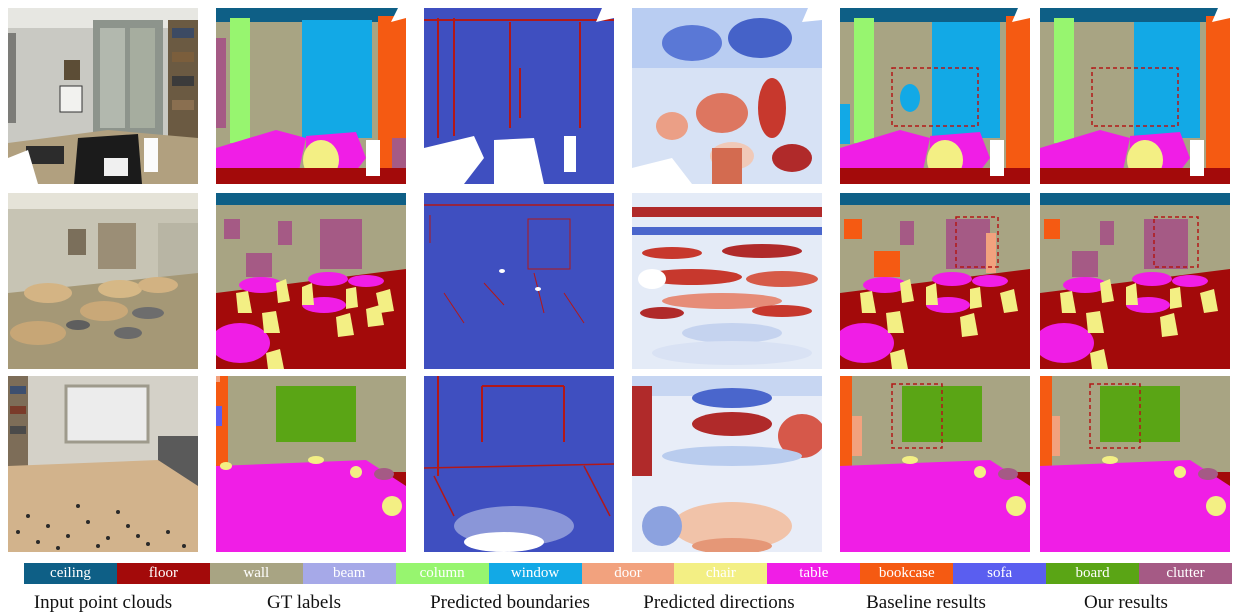  I want to click on legend-swatch-wall: wall, so click(256, 573).